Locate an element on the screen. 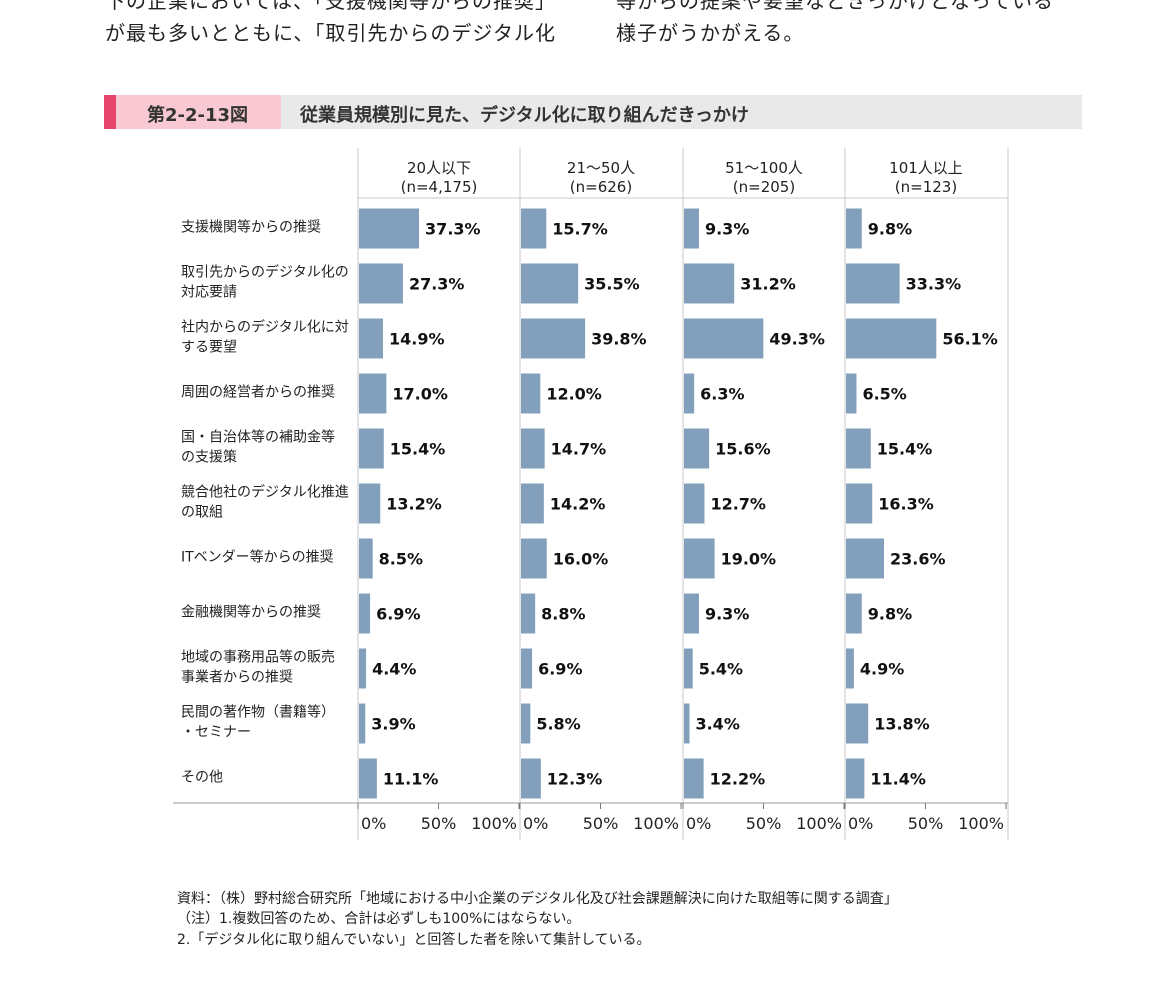  category-label: ・セミナー is located at coordinates (216, 733).